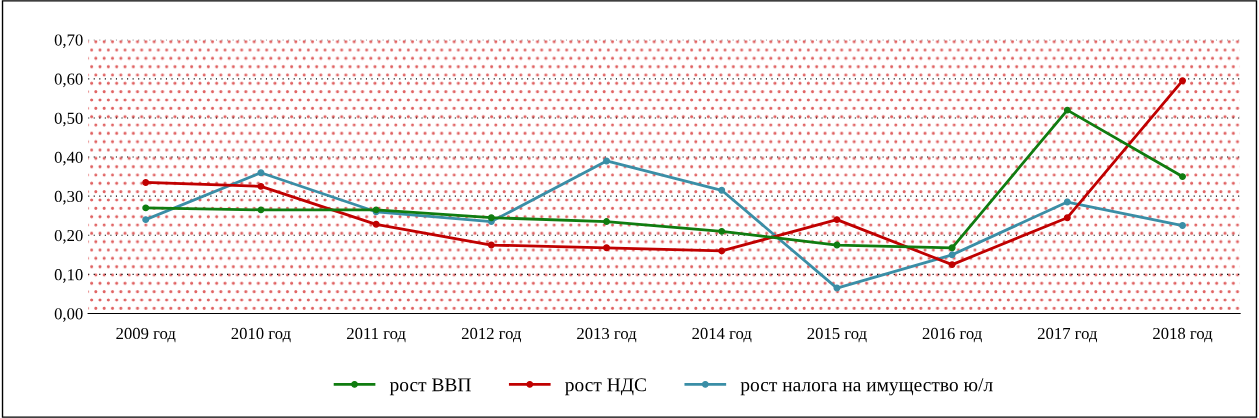 The width and height of the screenshot is (1259, 418). I want to click on y-tick-label: 0,40, so click(68, 158).